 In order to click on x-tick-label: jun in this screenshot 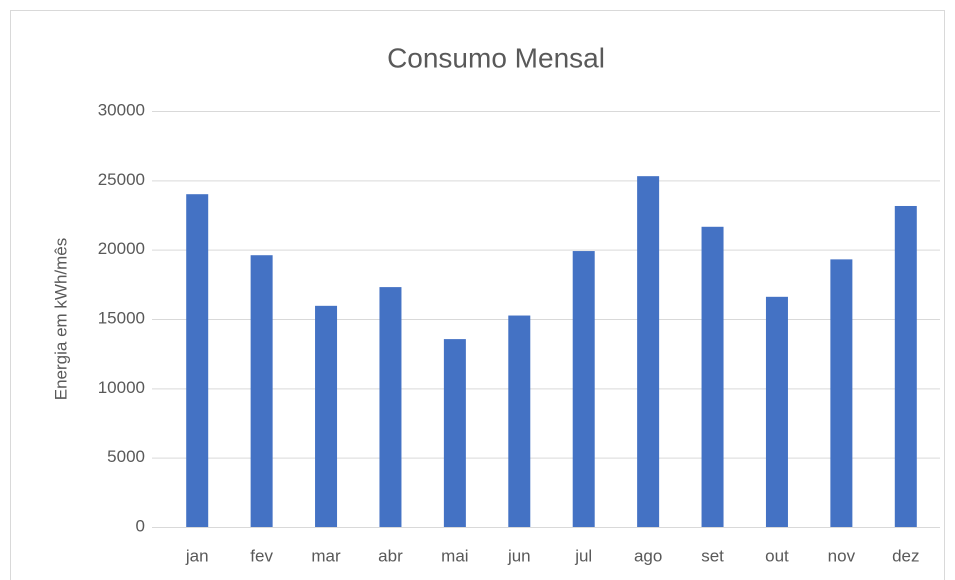, I will do `click(519, 555)`.